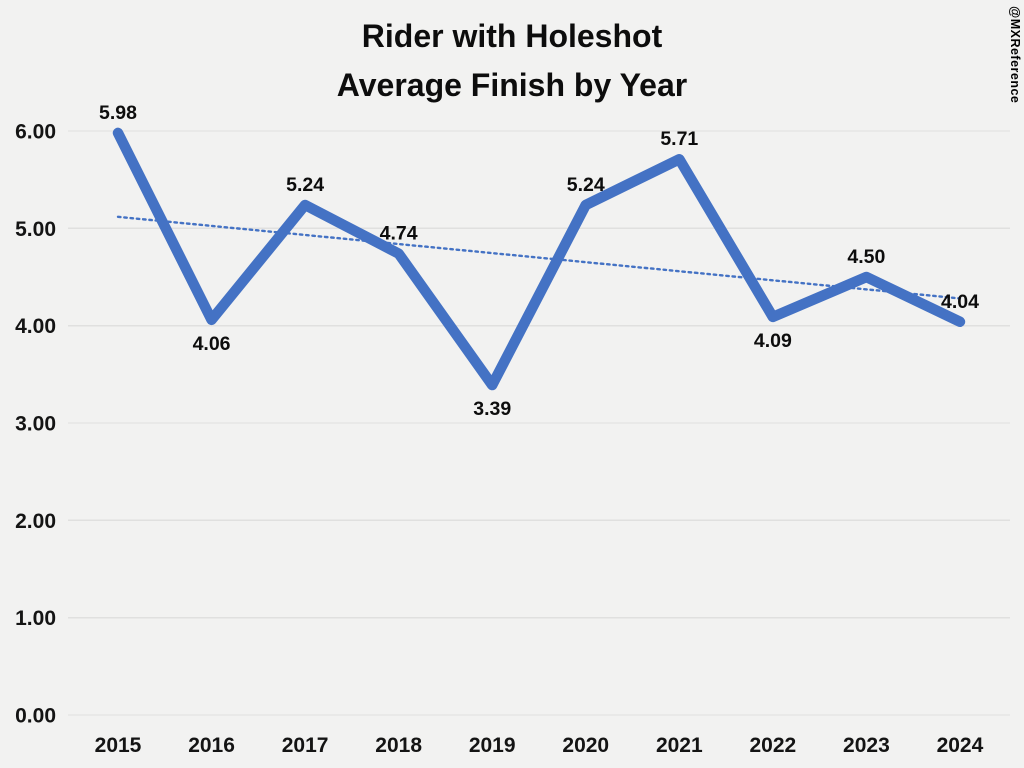 The height and width of the screenshot is (768, 1024). Describe the element at coordinates (1015, 55) in the screenshot. I see `watermark-credit: @MXReference` at that location.